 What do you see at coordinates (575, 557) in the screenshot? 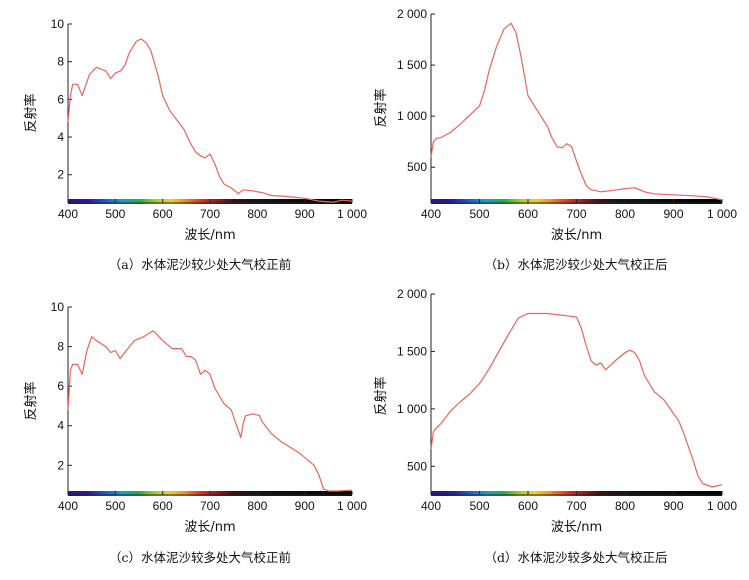
I see `panel-caption: （d）水体泥沙较多处大气校正后` at bounding box center [575, 557].